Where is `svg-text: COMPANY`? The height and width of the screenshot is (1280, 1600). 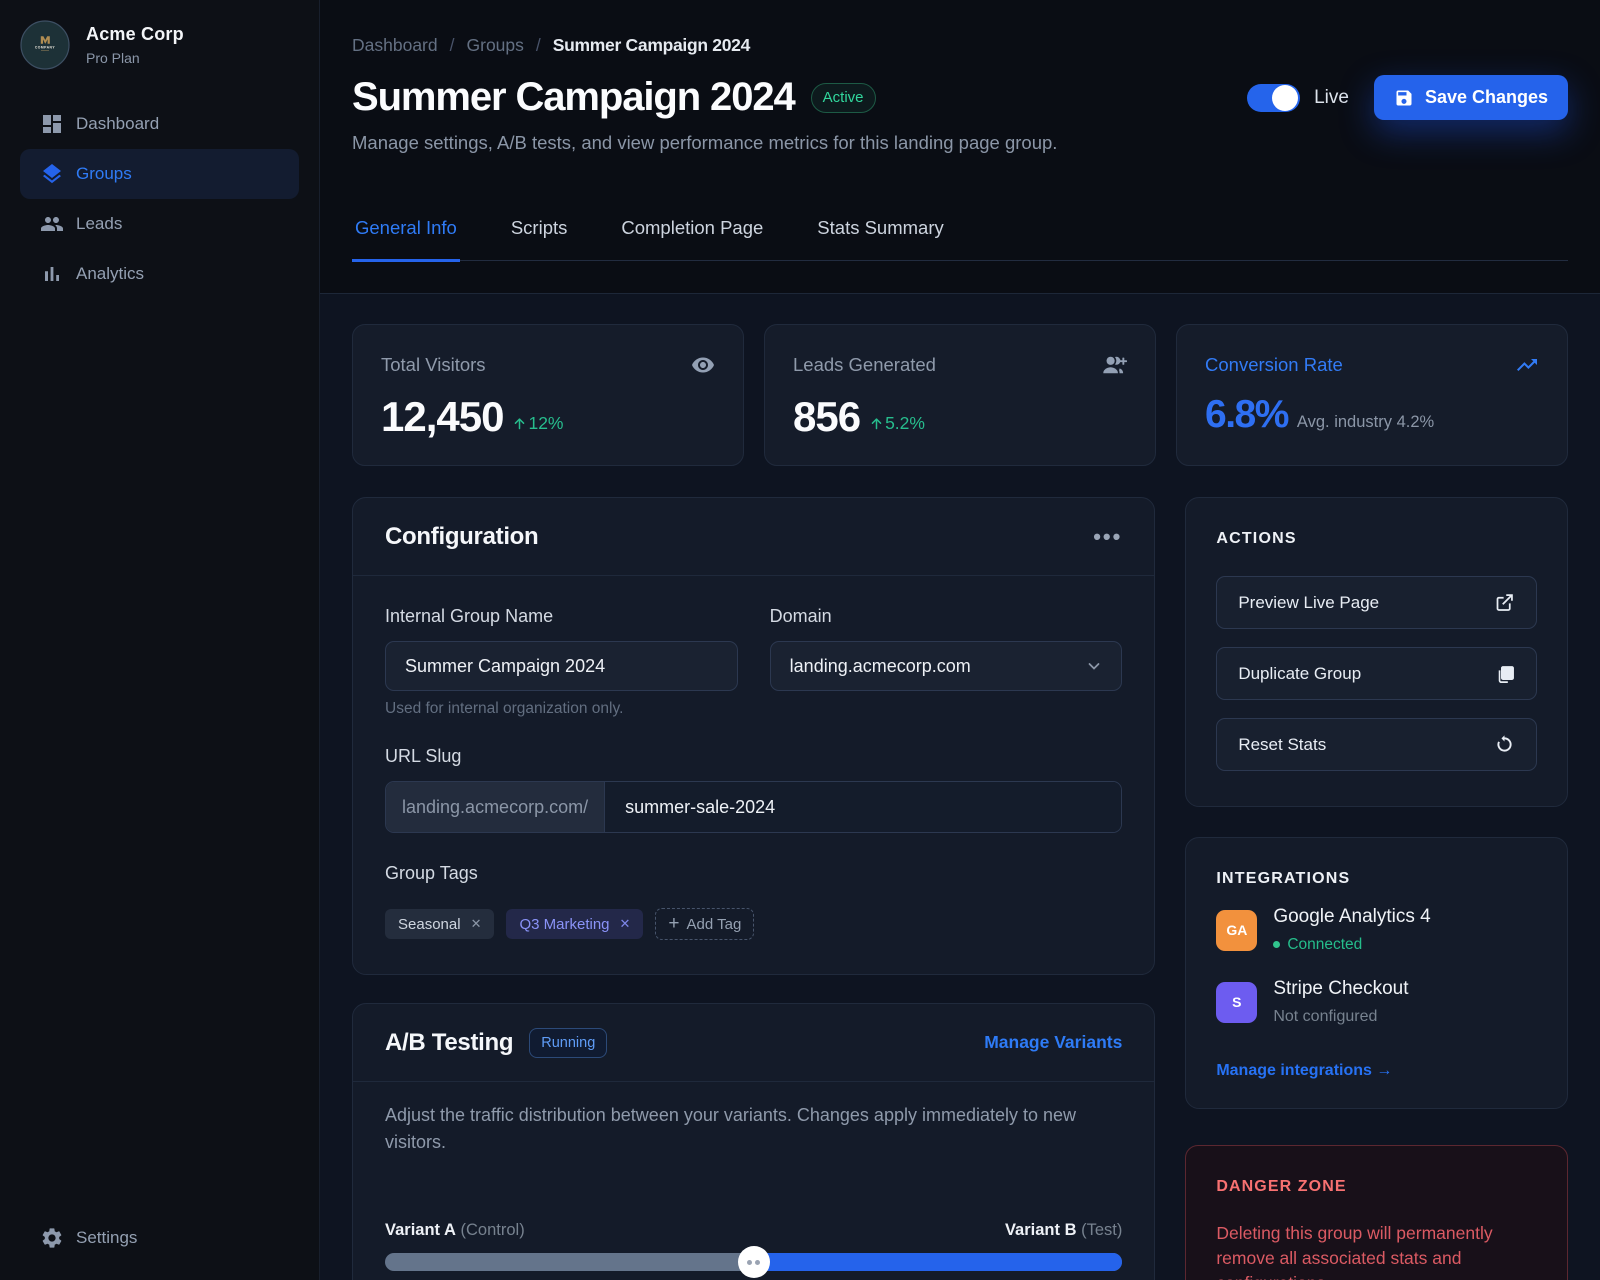 svg-text: COMPANY is located at coordinates (45, 48).